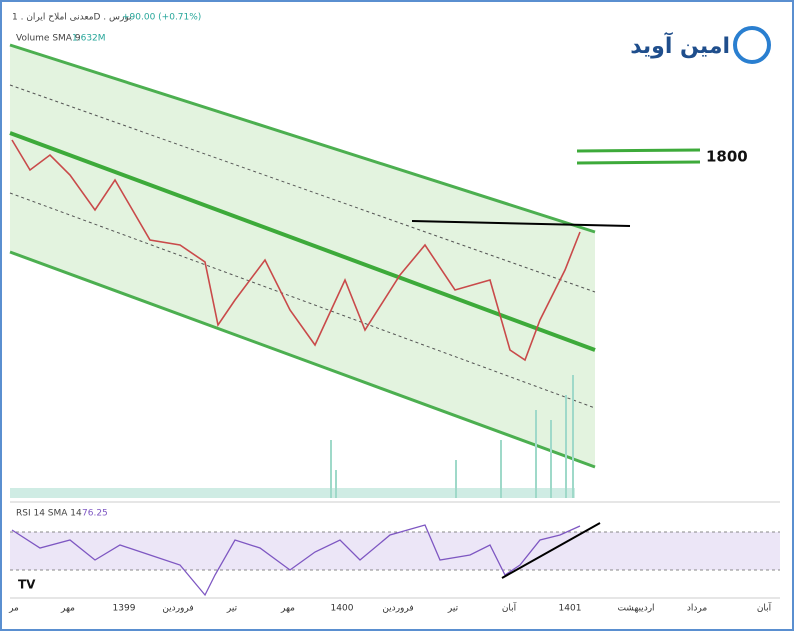 The width and height of the screenshot is (795, 636). Describe the element at coordinates (292, 436) in the screenshot. I see `volume-bars` at that location.